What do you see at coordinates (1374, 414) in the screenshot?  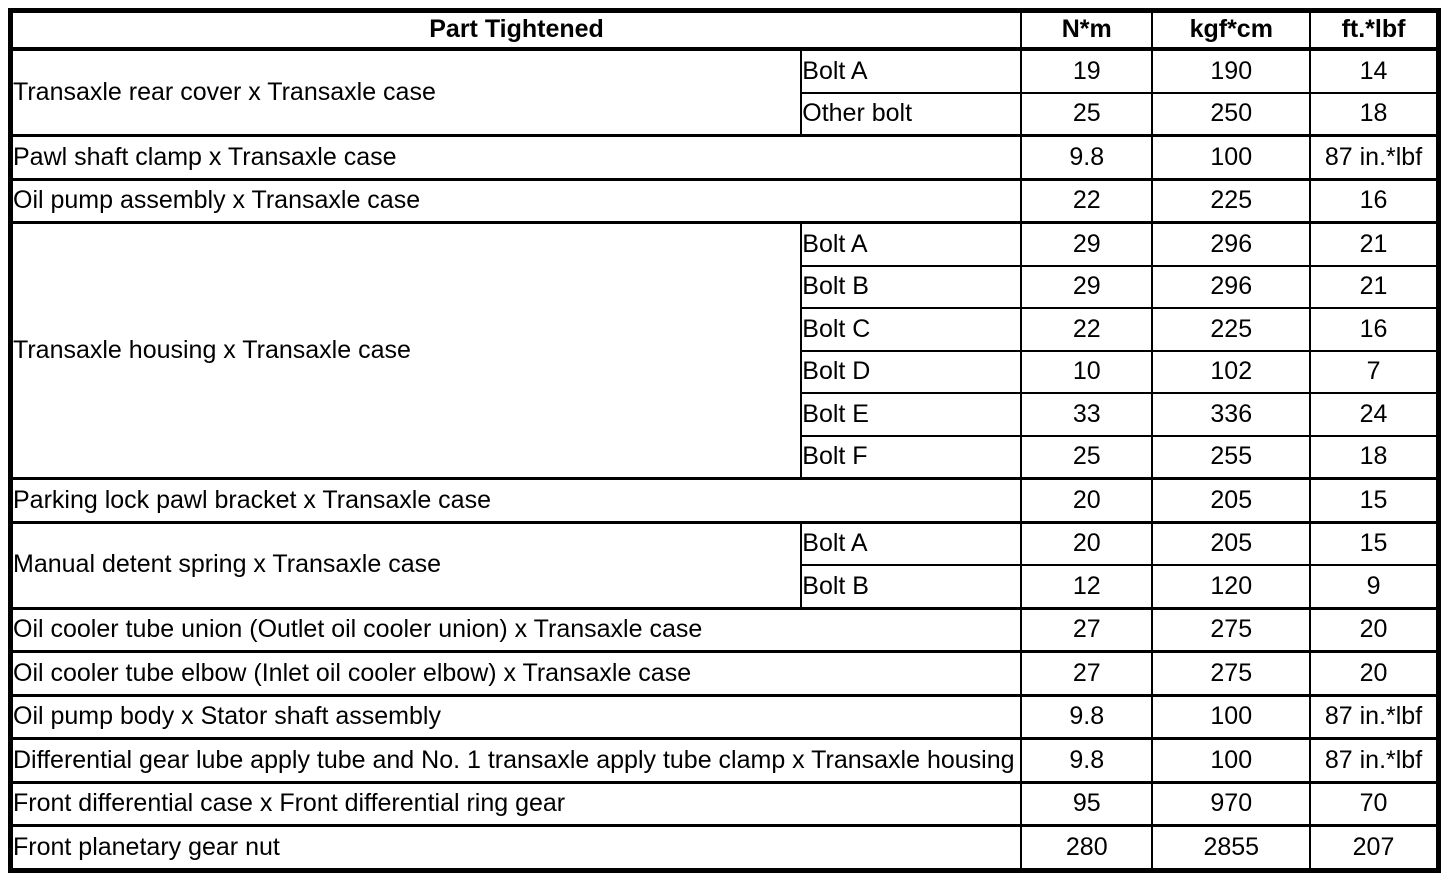 I see `ftlbf-cell: 24` at bounding box center [1374, 414].